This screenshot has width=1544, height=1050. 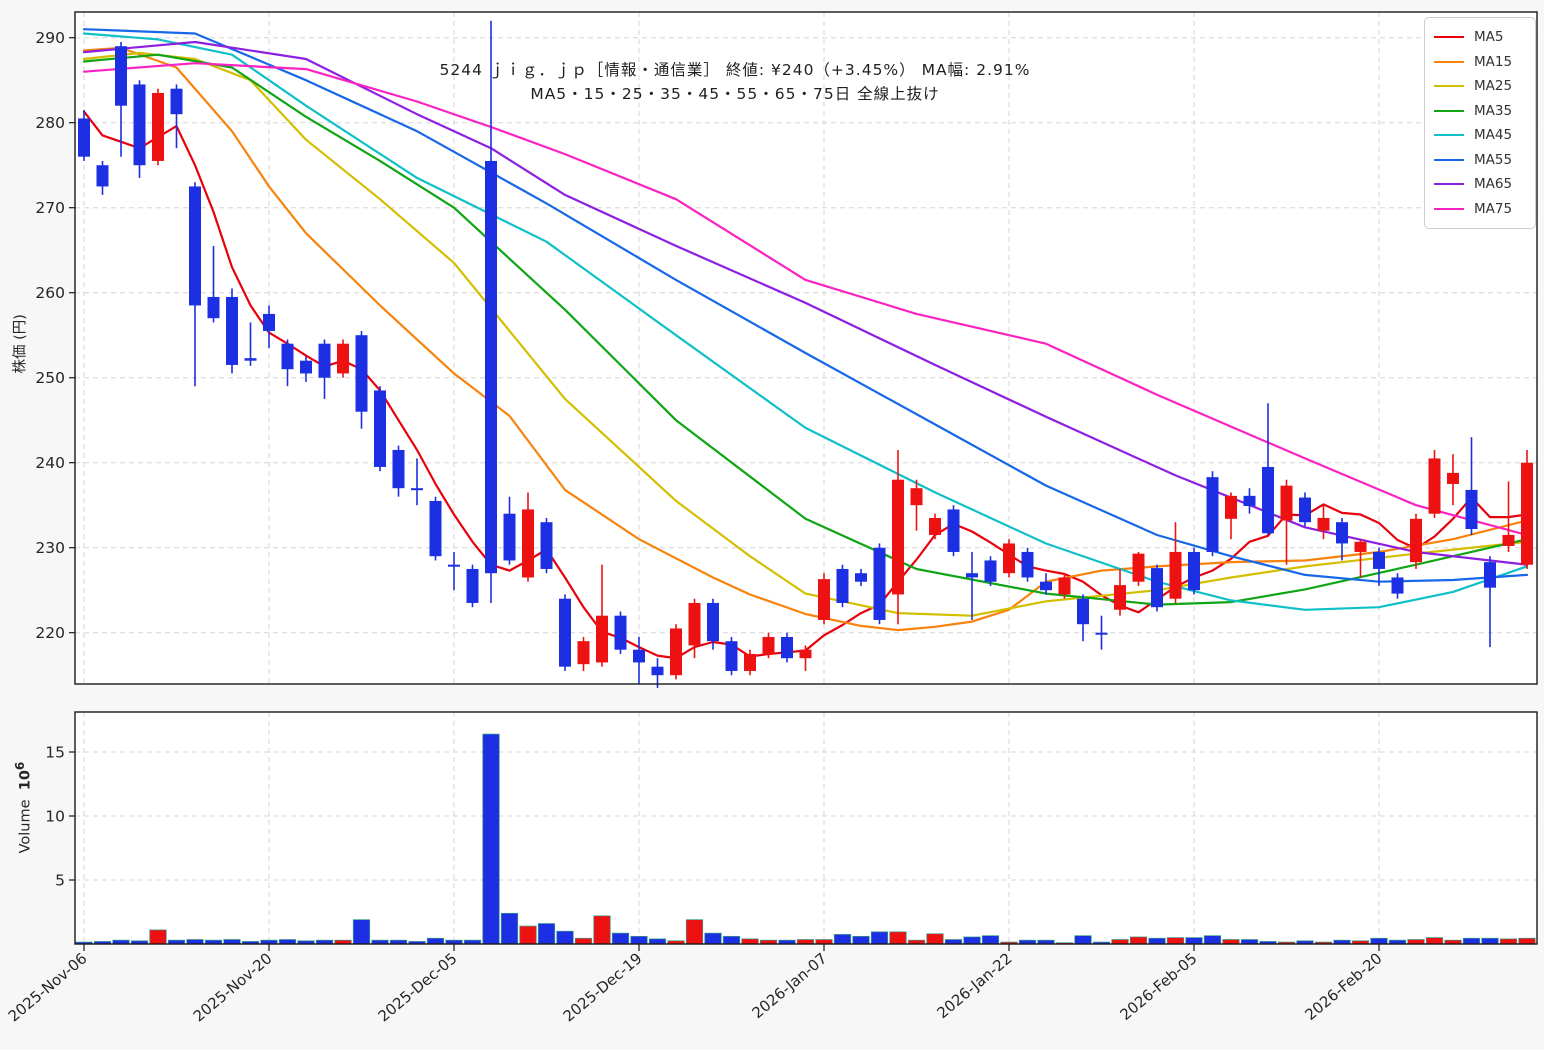 I want to click on date-tick-label: 2025-Dec-05, so click(x=418, y=987).